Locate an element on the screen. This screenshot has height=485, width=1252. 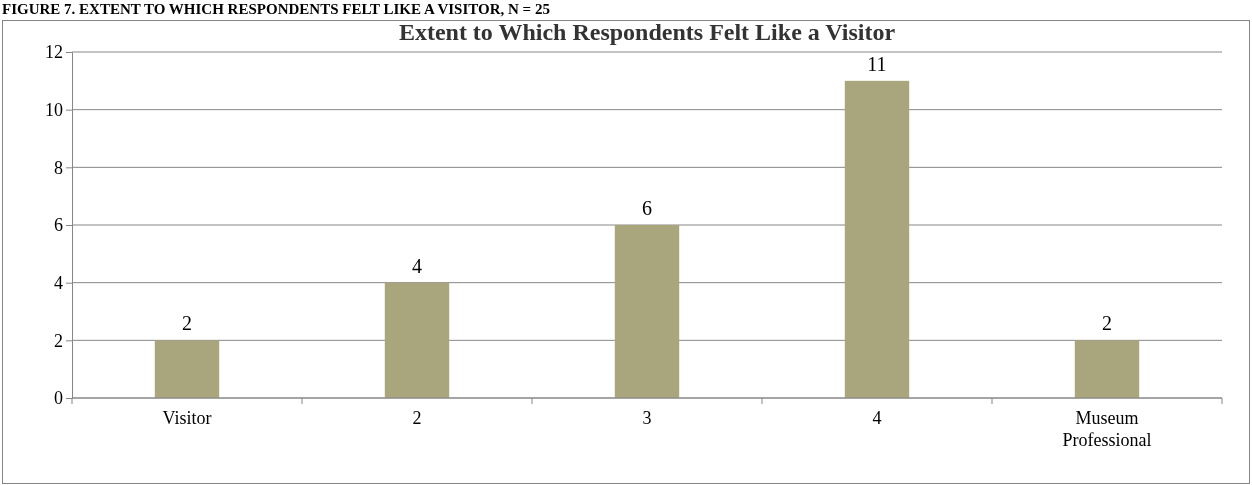
data-label: 11 is located at coordinates (877, 63).